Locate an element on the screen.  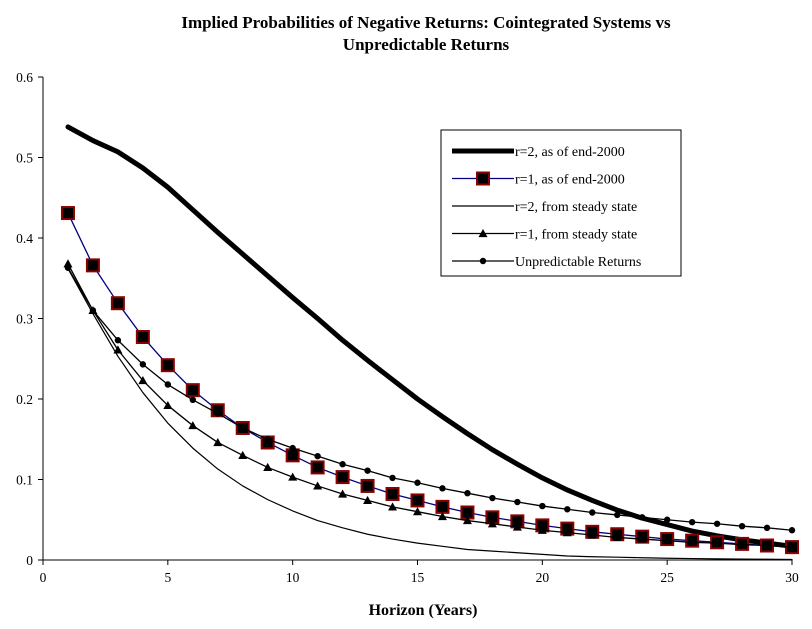
x-tick-label: 5 is located at coordinates (167, 577).